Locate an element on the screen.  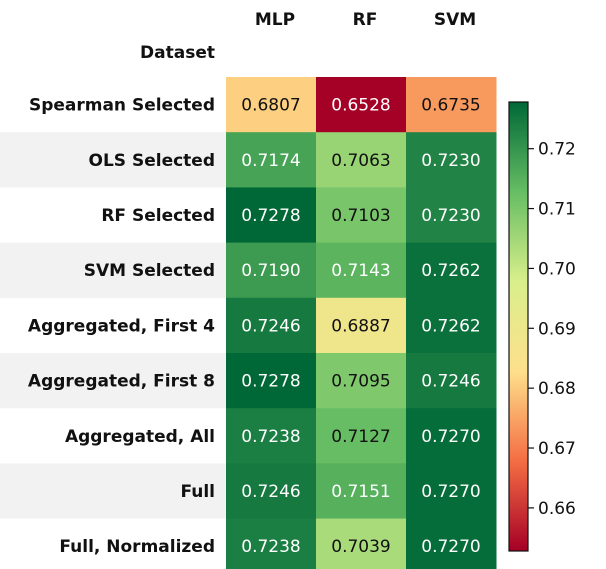
cell-value-label: 0.6528 is located at coordinates (360, 106).